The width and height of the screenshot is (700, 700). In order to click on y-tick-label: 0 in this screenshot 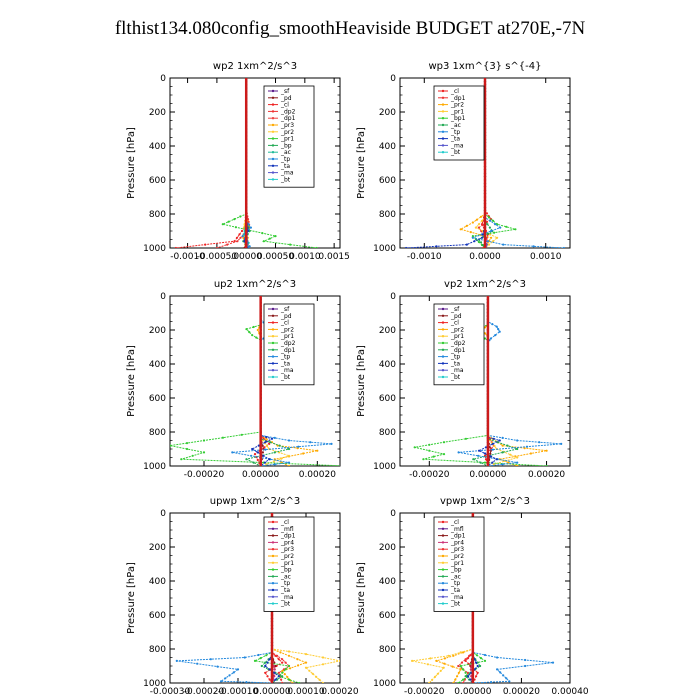, I will do `click(393, 514)`.